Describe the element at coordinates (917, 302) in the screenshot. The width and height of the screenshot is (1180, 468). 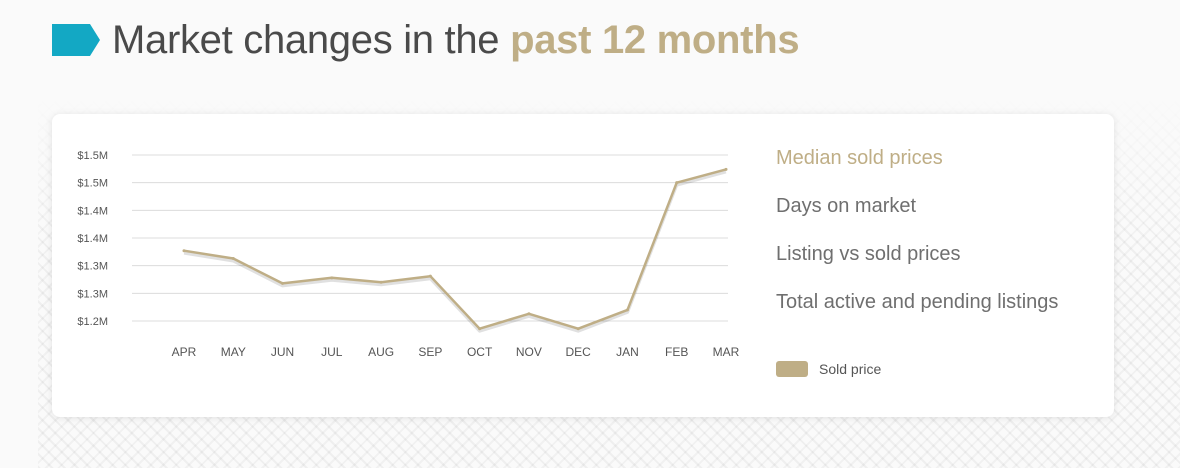
I see `metric-item-total-active-and-pending-listings: Total active and pending listings` at that location.